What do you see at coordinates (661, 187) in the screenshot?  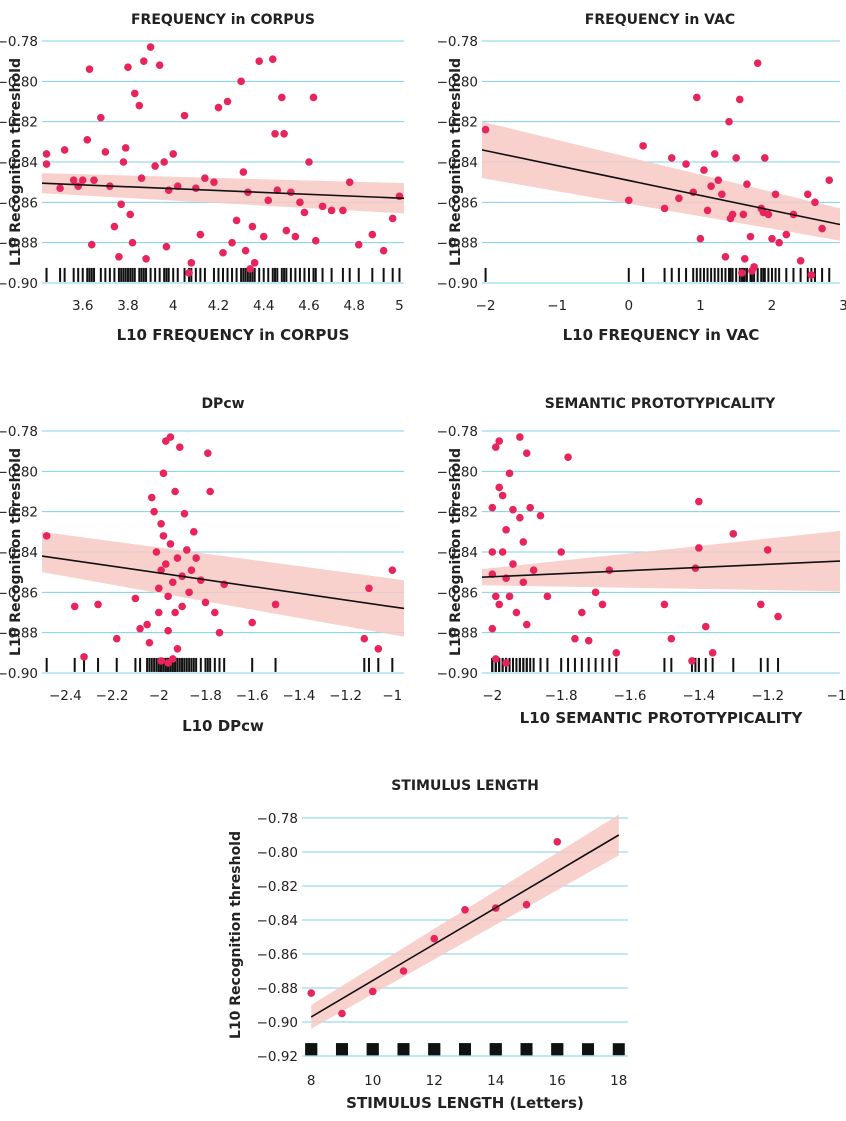 I see `regression-line` at bounding box center [661, 187].